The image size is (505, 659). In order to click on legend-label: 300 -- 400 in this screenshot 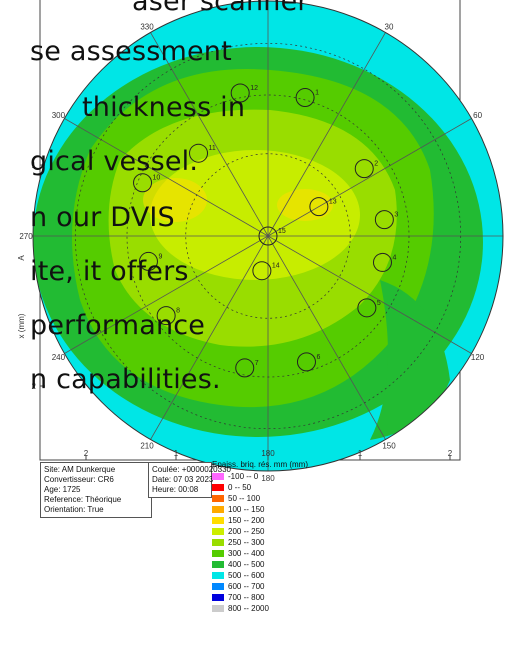, I will do `click(246, 553)`.